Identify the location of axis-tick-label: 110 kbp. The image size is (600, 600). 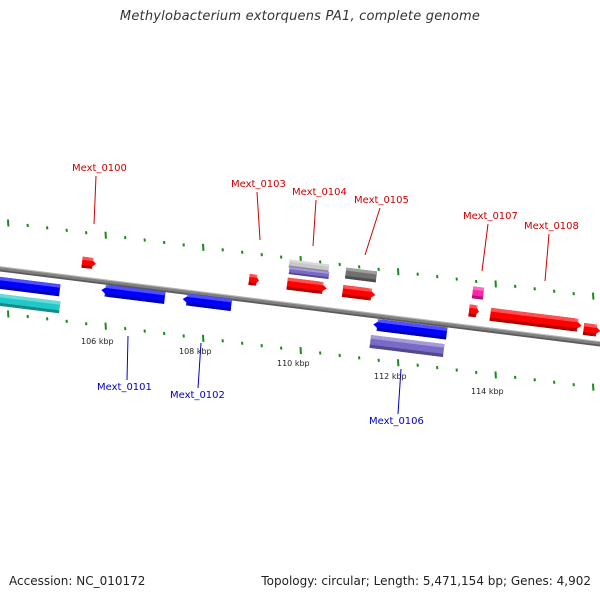
(293, 363).